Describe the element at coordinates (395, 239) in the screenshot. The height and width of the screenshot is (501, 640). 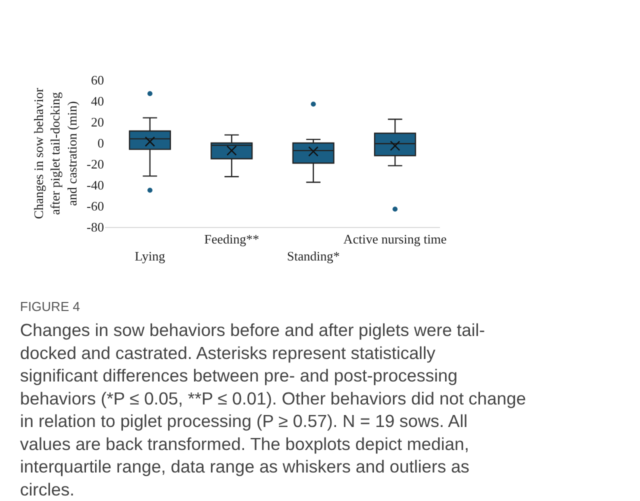
I see `x-tick-label: Active nursing time` at that location.